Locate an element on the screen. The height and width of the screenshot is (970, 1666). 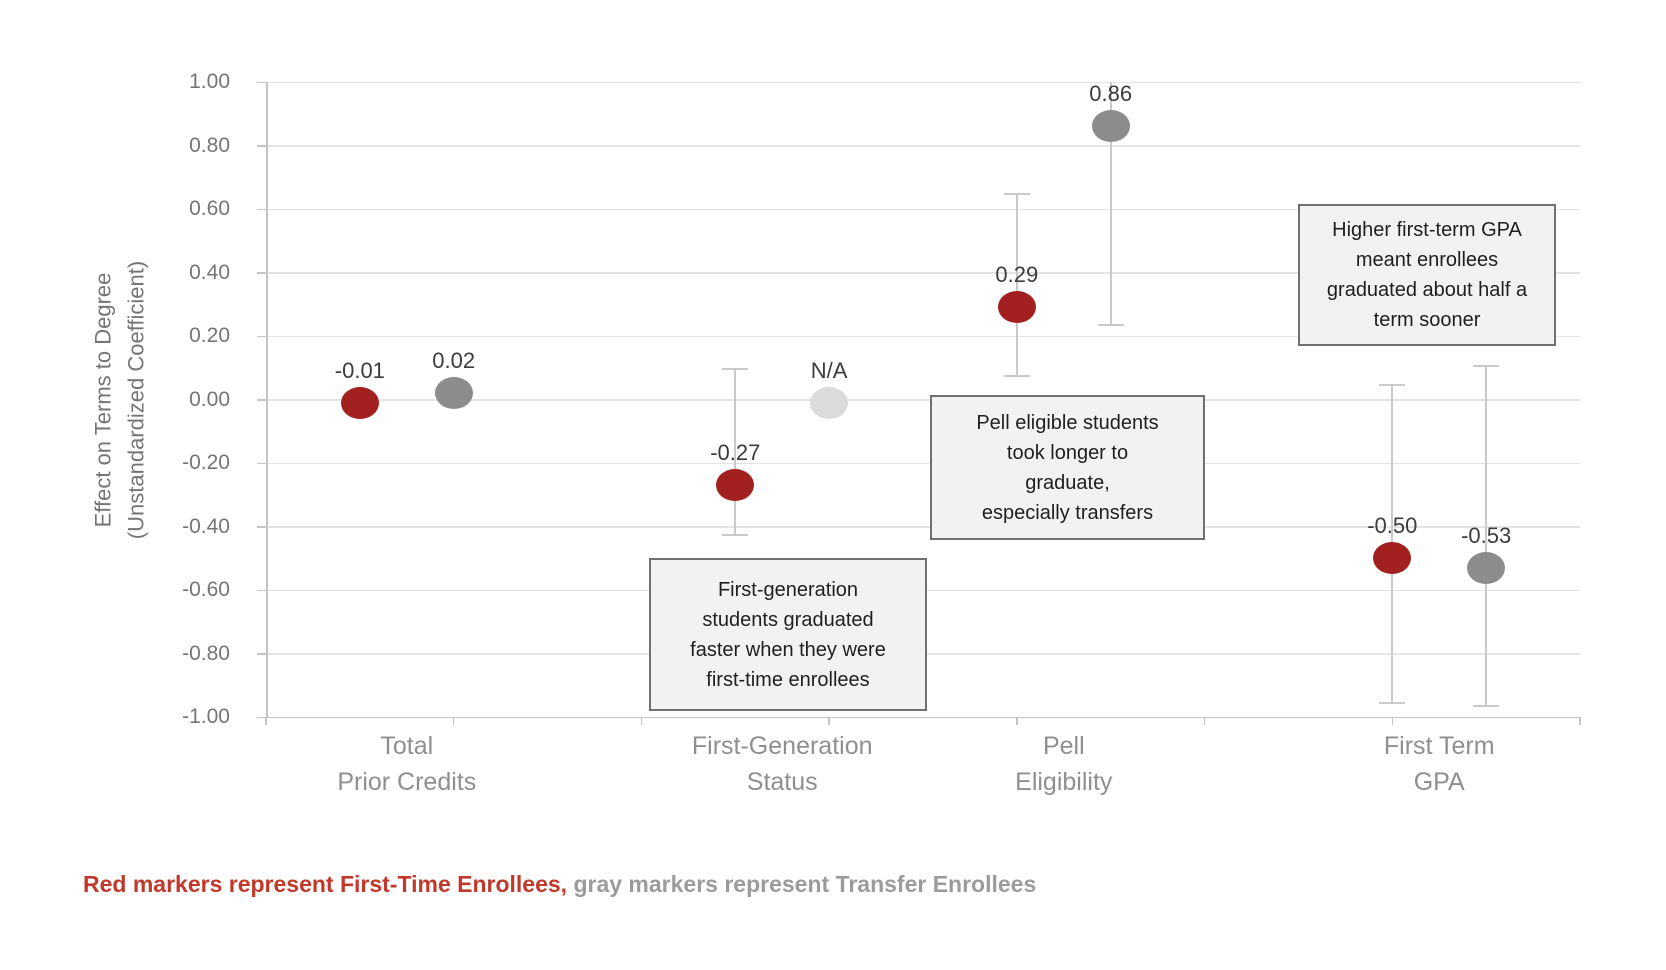
y-axis-tick-label: 0.40 is located at coordinates (209, 272).